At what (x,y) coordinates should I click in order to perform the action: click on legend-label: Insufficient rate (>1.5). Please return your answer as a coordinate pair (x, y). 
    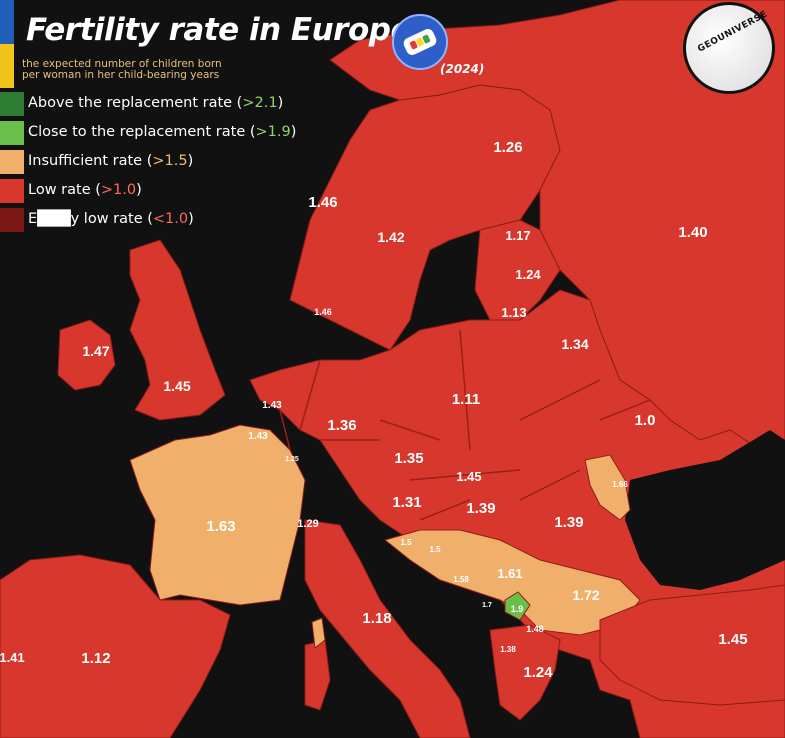
    Looking at the image, I should click on (111, 161).